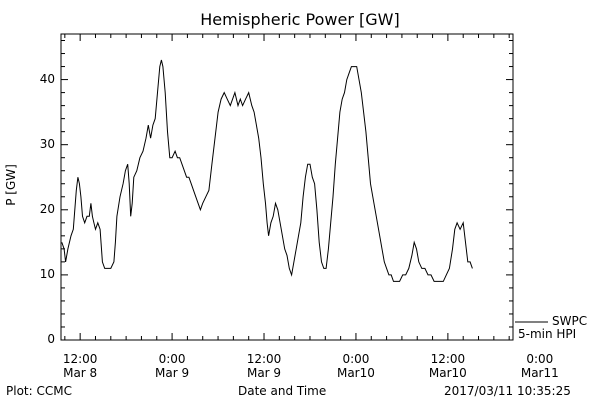  Describe the element at coordinates (47, 273) in the screenshot. I see `y-tick-label: 10` at that location.